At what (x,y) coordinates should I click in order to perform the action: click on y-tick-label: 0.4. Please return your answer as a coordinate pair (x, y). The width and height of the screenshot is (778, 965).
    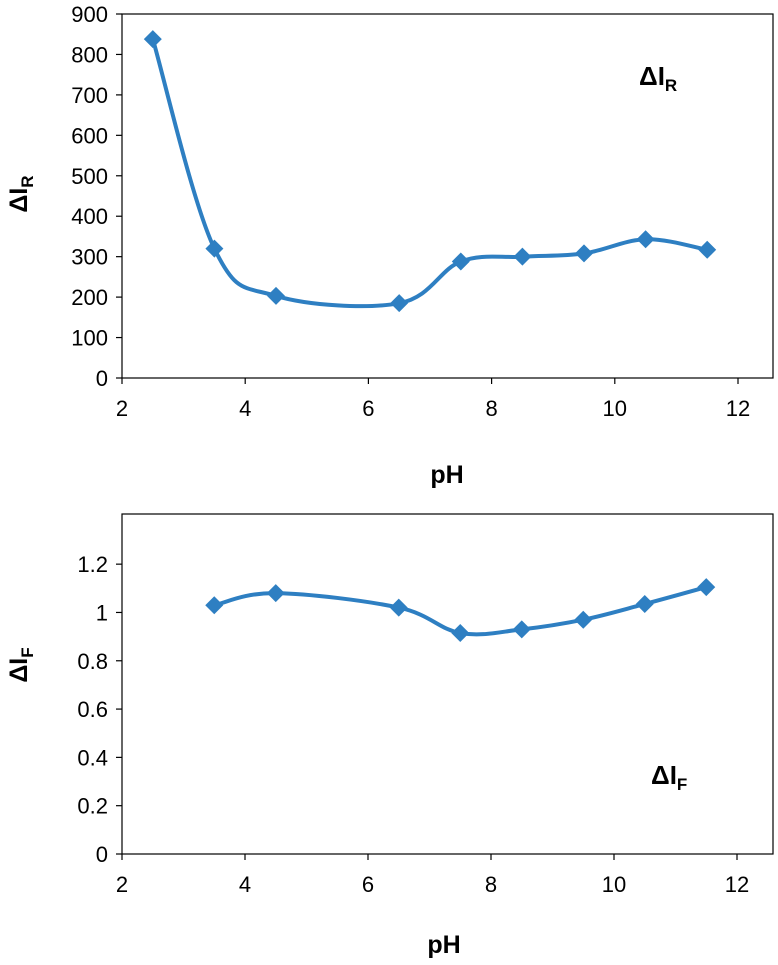
    Looking at the image, I should click on (92, 757).